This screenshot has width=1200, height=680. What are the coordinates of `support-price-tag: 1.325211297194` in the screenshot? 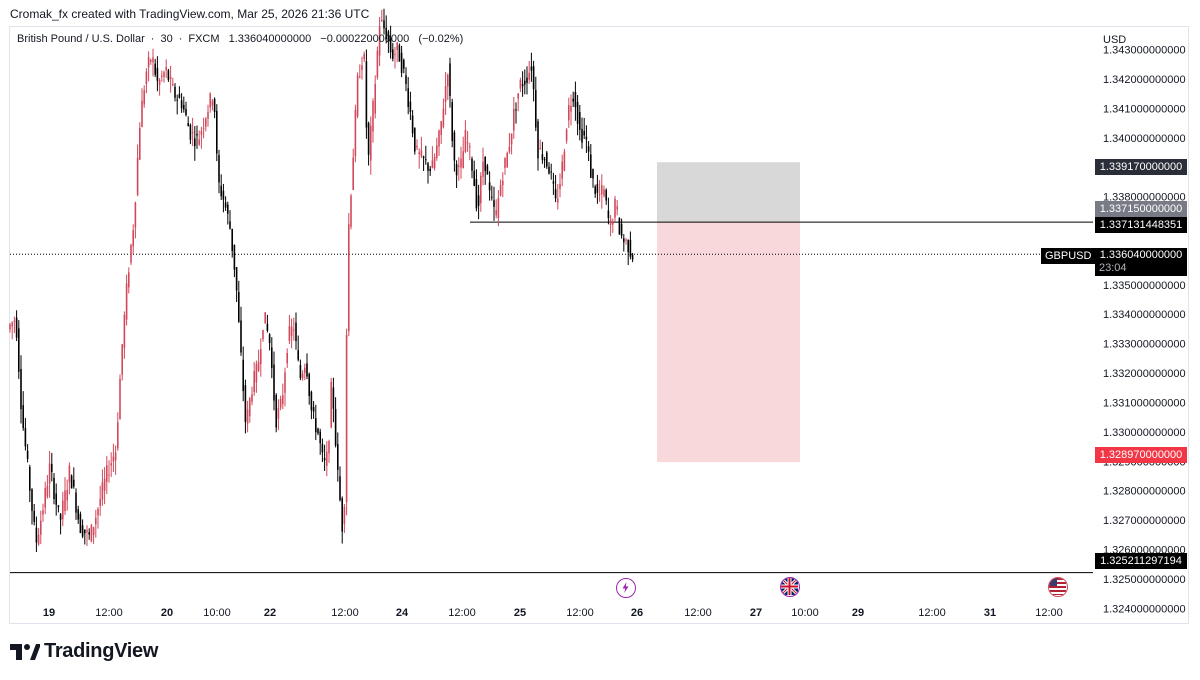 It's located at (1141, 561).